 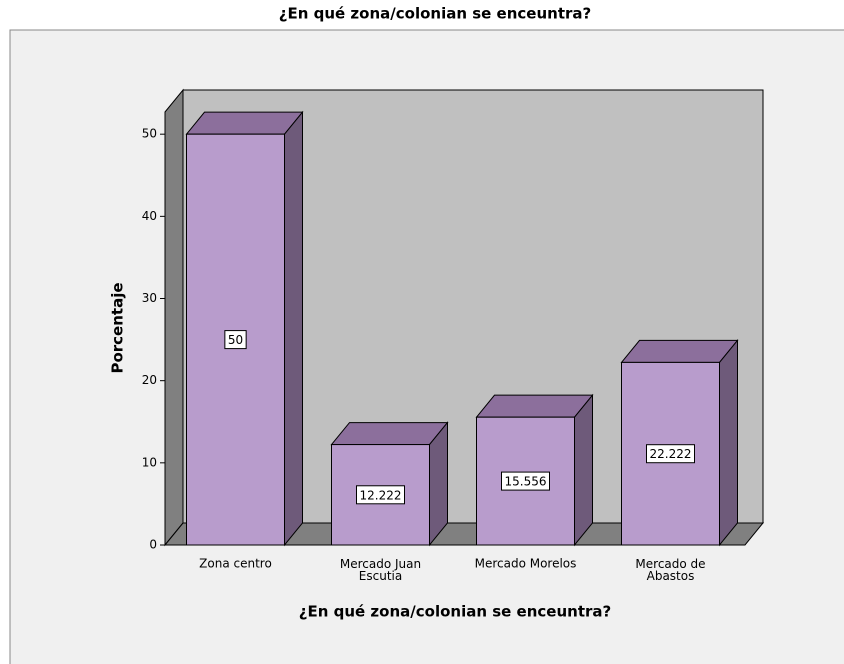 What do you see at coordinates (235, 564) in the screenshot?
I see `x-tick-label: Zona centro` at bounding box center [235, 564].